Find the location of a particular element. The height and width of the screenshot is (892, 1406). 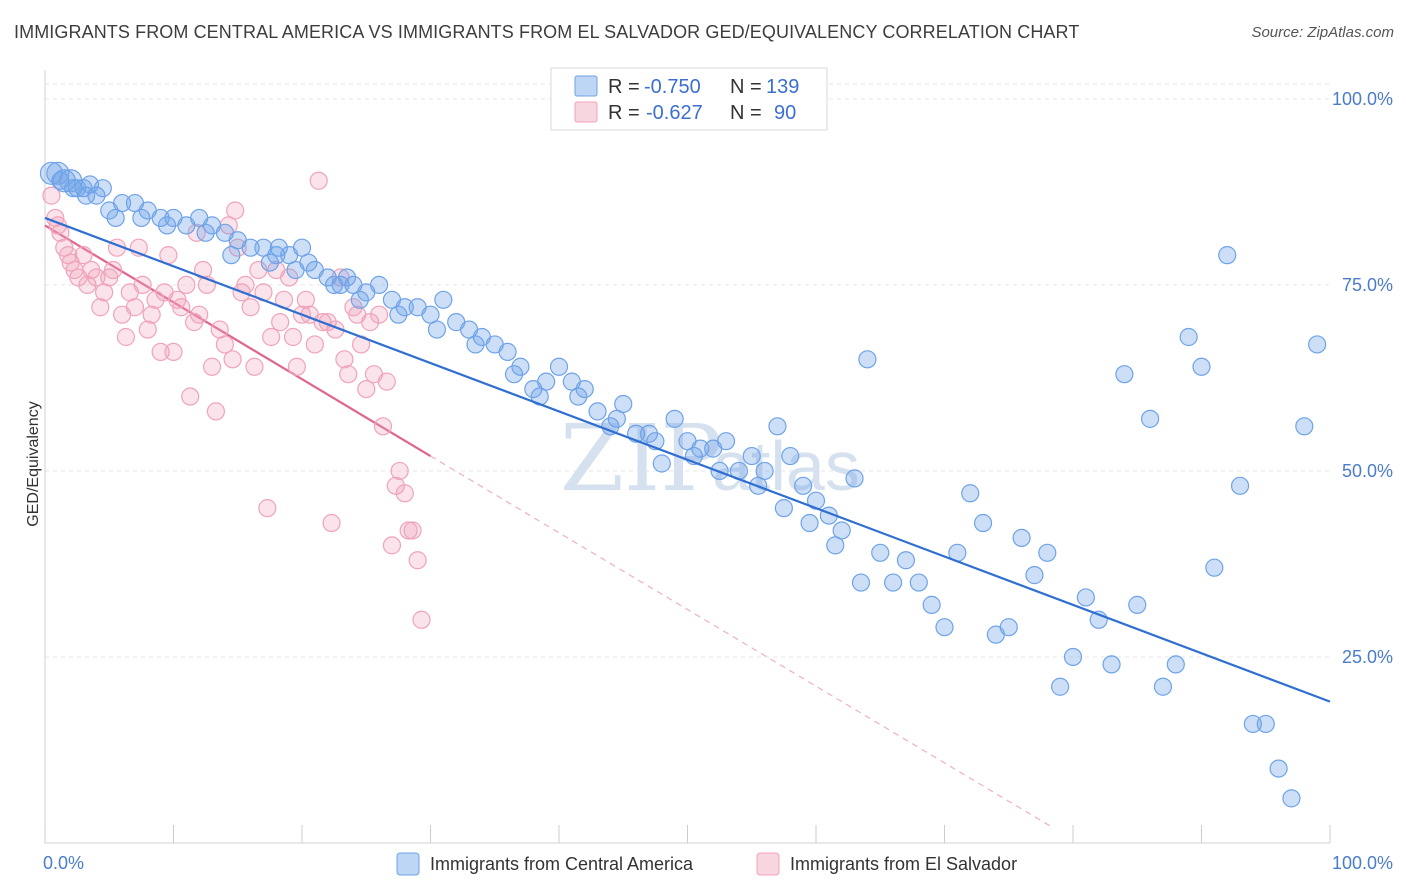

legend-n-value-1: 139 is located at coordinates (782, 87).